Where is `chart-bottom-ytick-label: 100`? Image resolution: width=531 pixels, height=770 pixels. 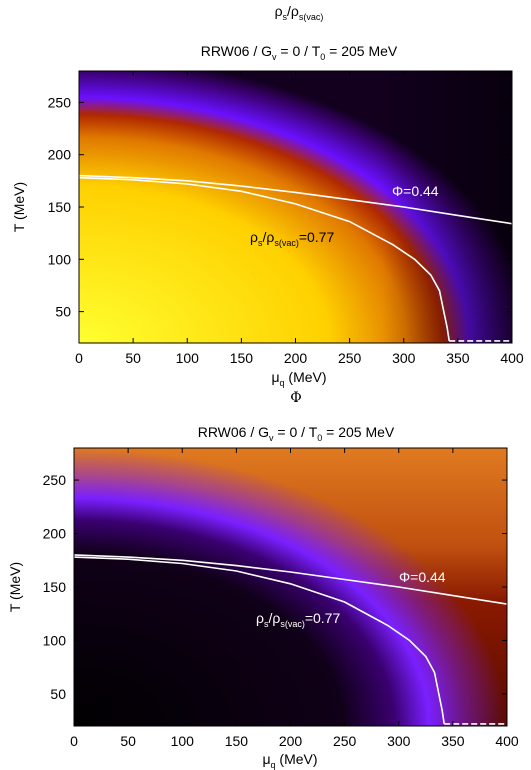 chart-bottom-ytick-label: 100 is located at coordinates (55, 640).